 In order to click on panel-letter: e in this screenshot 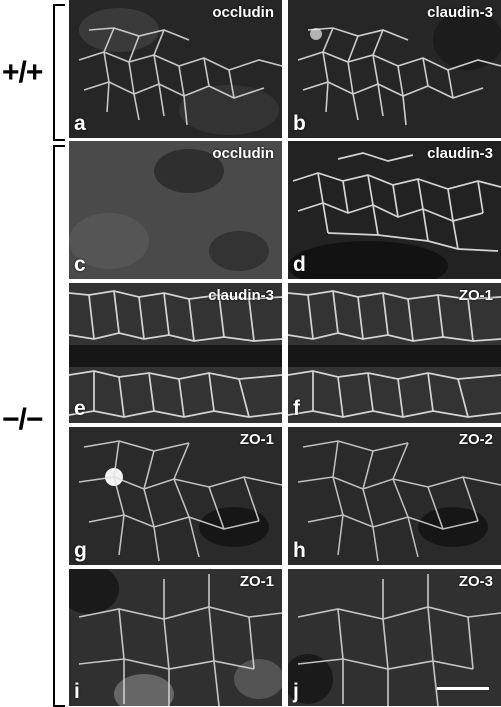, I will do `click(80, 408)`.